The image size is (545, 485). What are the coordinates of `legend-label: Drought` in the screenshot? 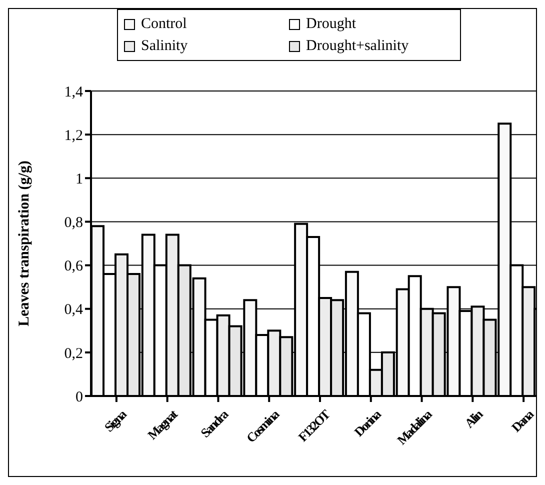 It's located at (331, 24).